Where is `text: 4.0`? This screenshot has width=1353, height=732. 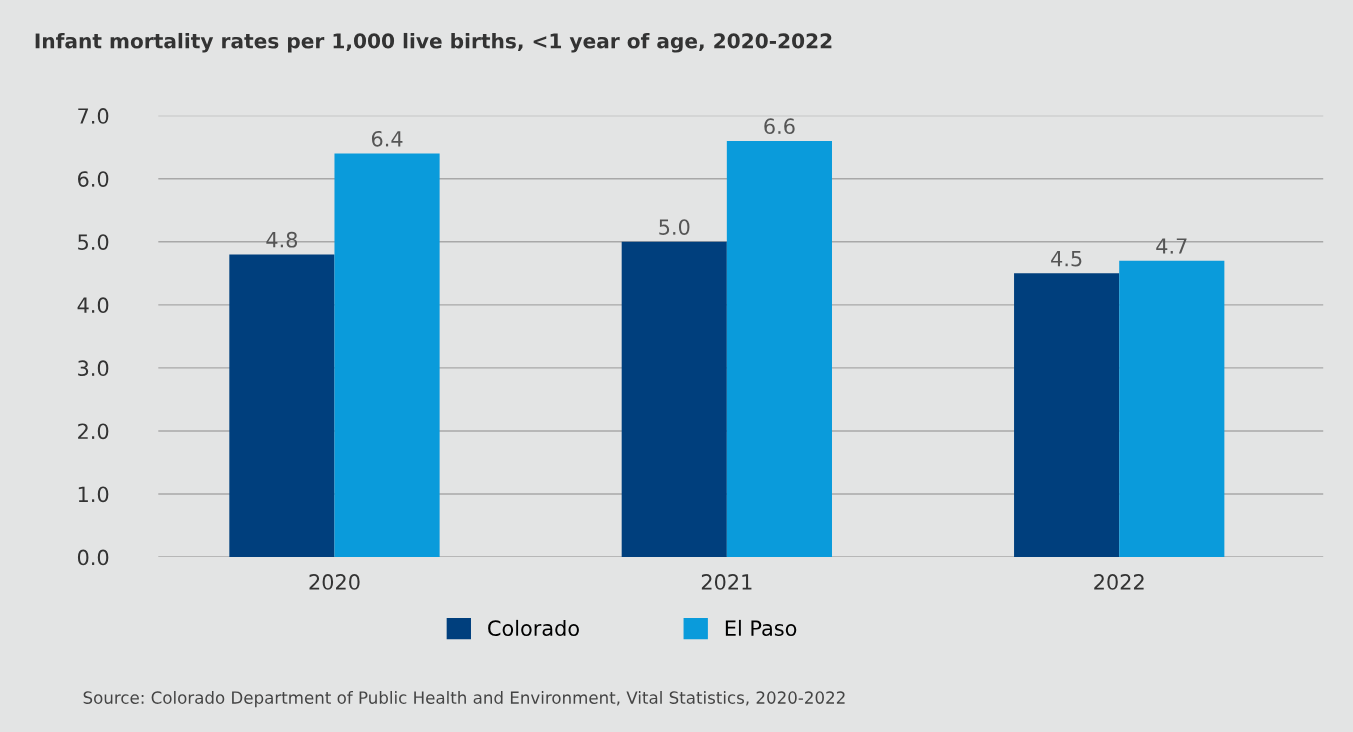 text: 4.0 is located at coordinates (93, 305).